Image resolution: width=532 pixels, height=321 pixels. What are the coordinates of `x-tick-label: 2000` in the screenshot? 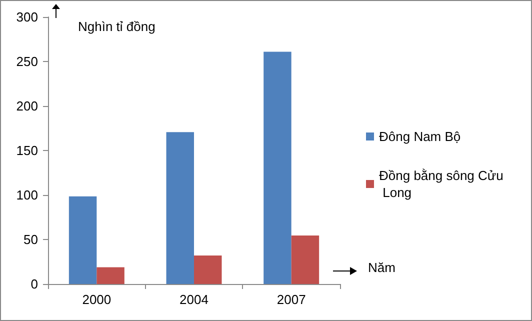 It's located at (97, 299).